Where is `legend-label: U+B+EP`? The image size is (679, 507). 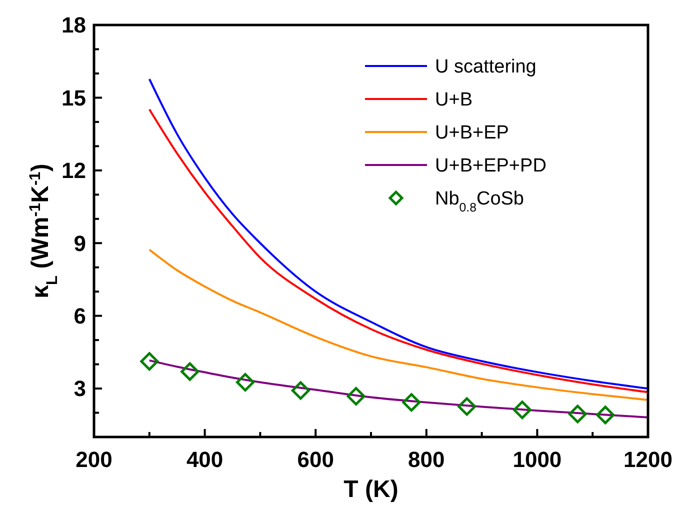
legend-label: U+B+EP is located at coordinates (472, 133).